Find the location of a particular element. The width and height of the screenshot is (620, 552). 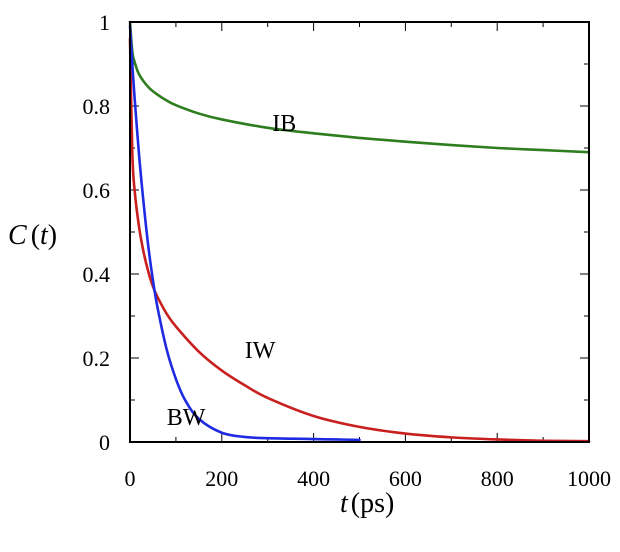

x-axis-title: t (ps) is located at coordinates (367, 503).